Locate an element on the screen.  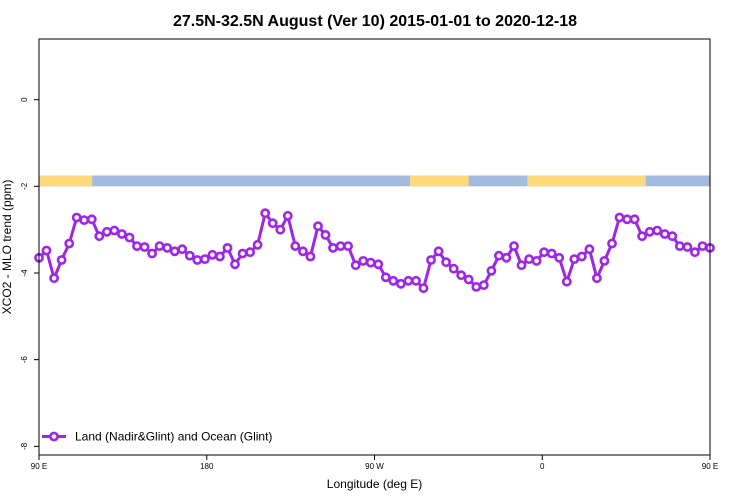
x-axis-label: Longitude (deg E) is located at coordinates (374, 484).